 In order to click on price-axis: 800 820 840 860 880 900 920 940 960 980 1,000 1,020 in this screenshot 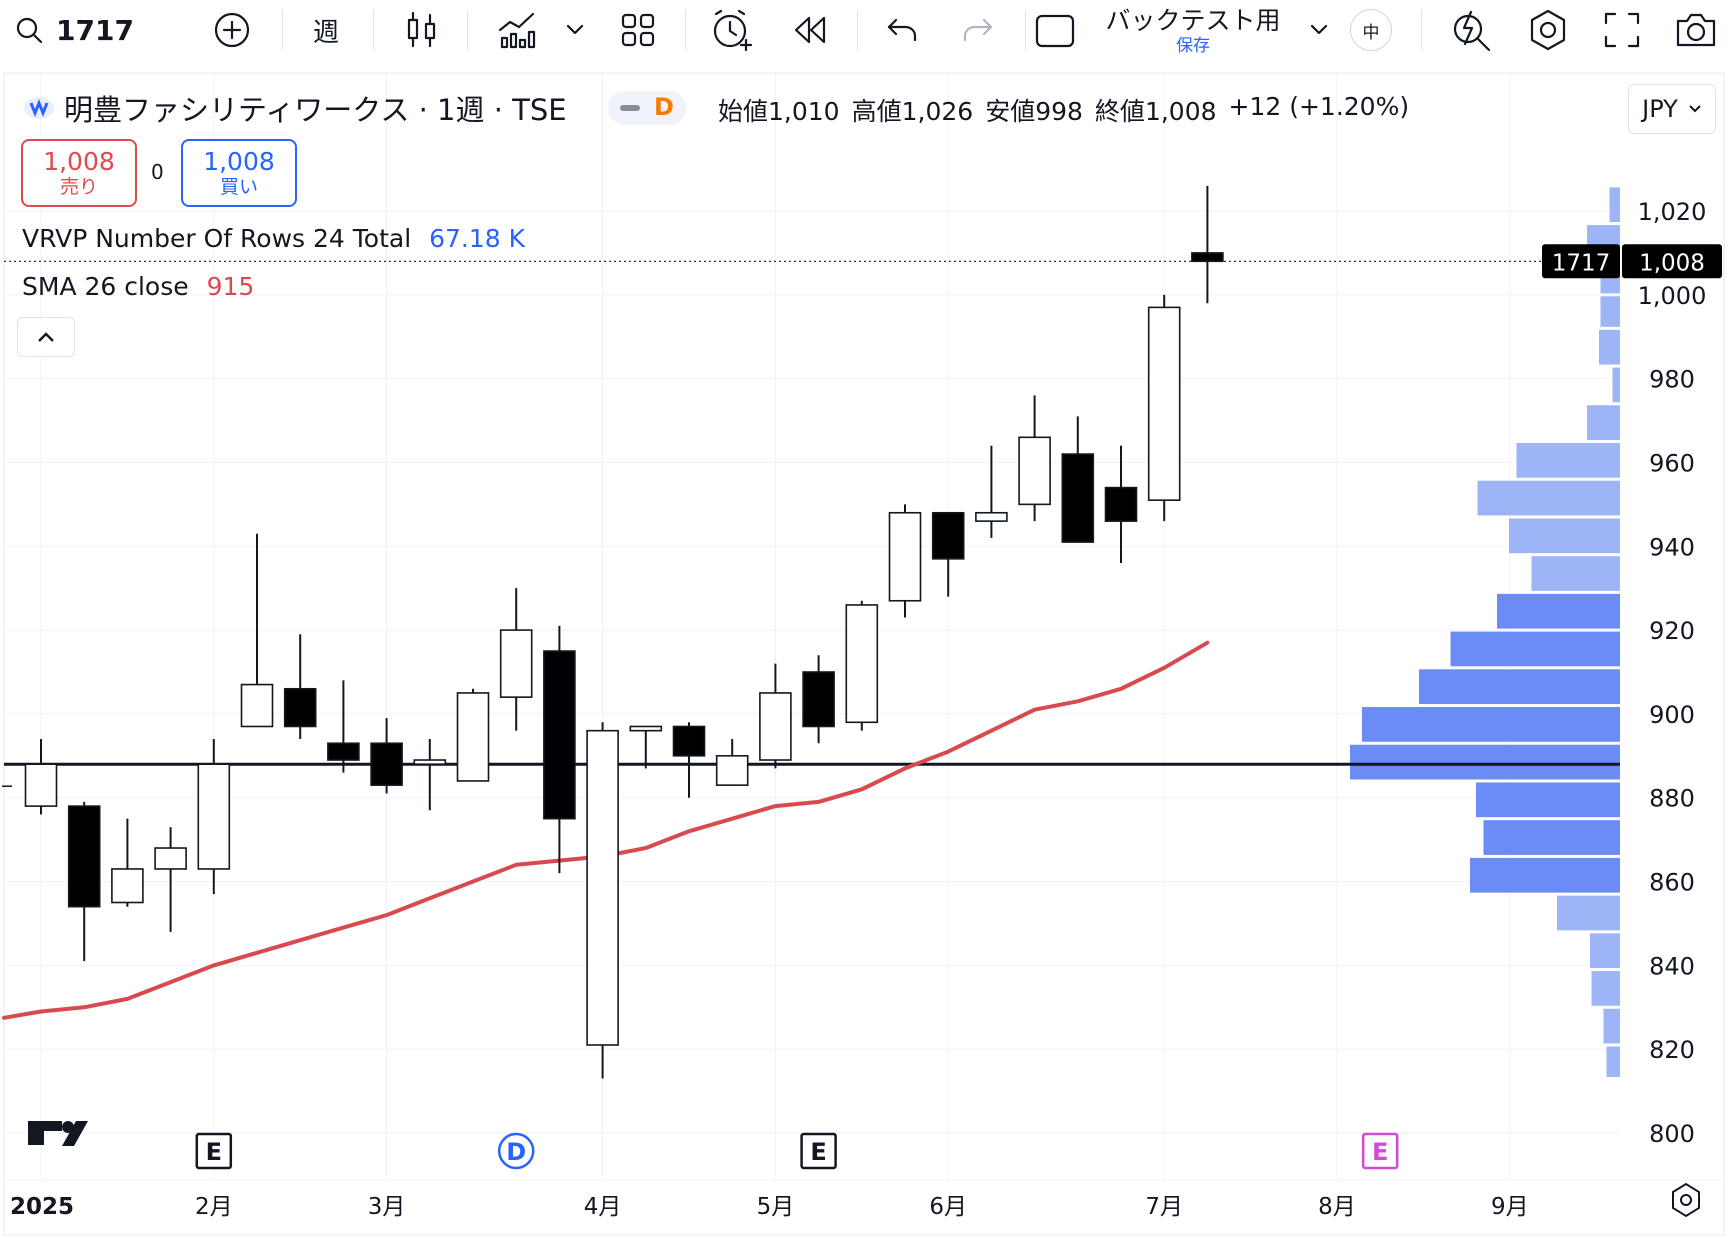, I will do `click(1672, 673)`.